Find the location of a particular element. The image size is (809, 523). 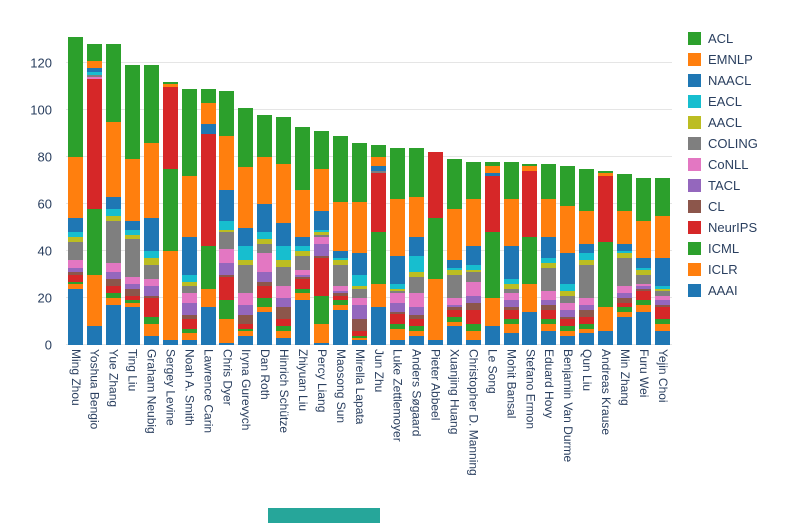

legend-item-eacl: EACL is located at coordinates (723, 101).